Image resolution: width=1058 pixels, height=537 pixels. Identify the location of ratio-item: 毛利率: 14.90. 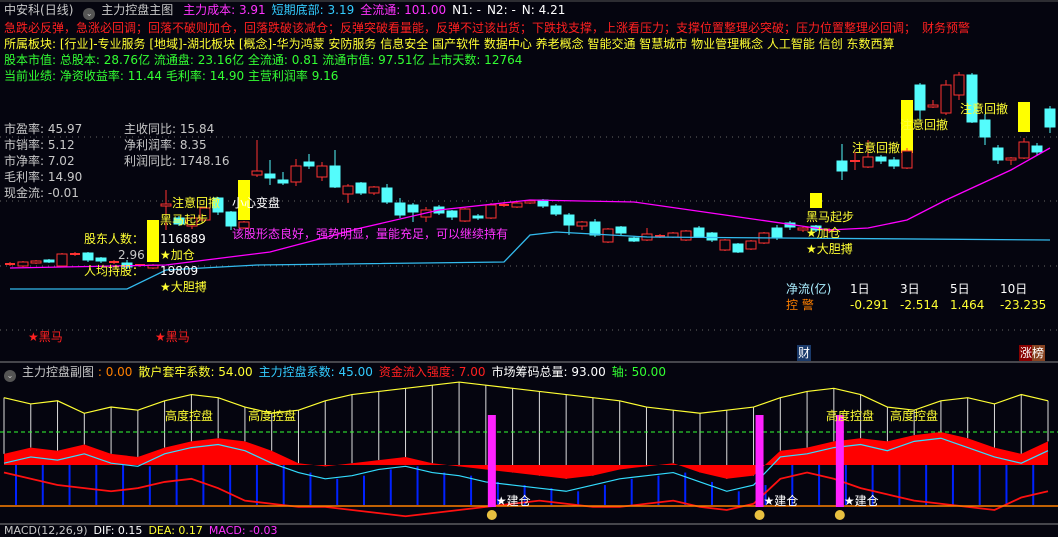
(43, 177).